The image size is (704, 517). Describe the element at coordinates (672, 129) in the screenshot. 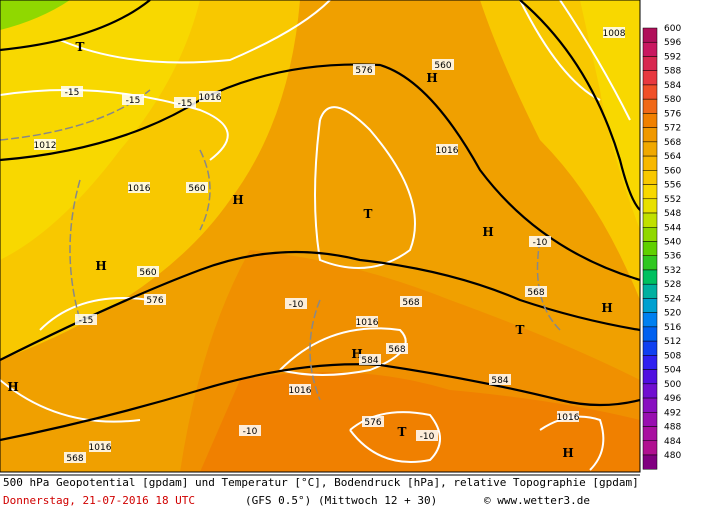

I see `colorbar-label: 572` at that location.